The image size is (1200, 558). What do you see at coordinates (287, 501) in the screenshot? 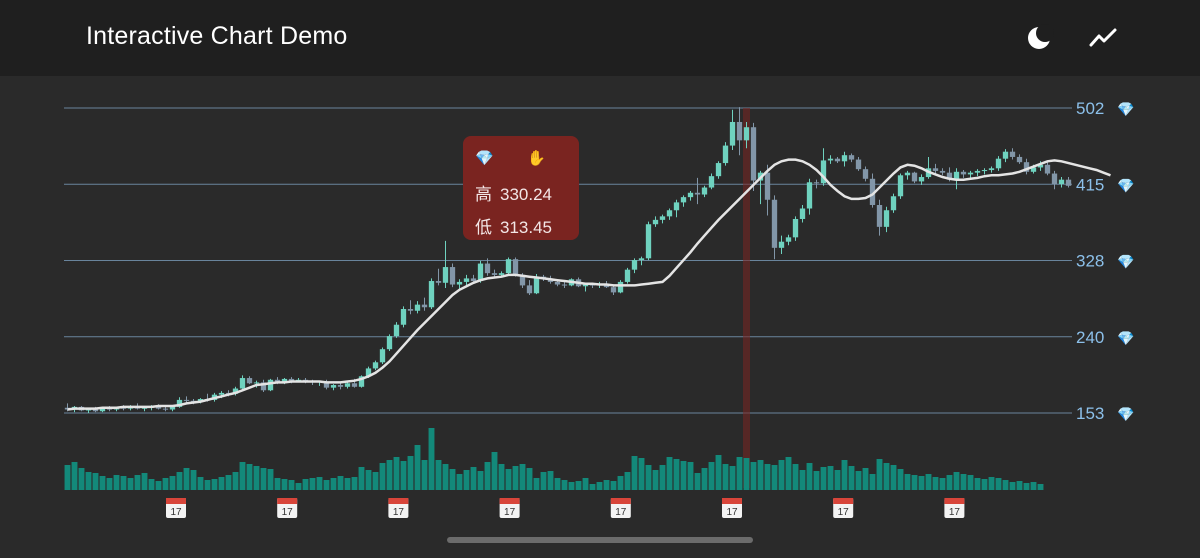
I see `calendar-header` at bounding box center [287, 501].